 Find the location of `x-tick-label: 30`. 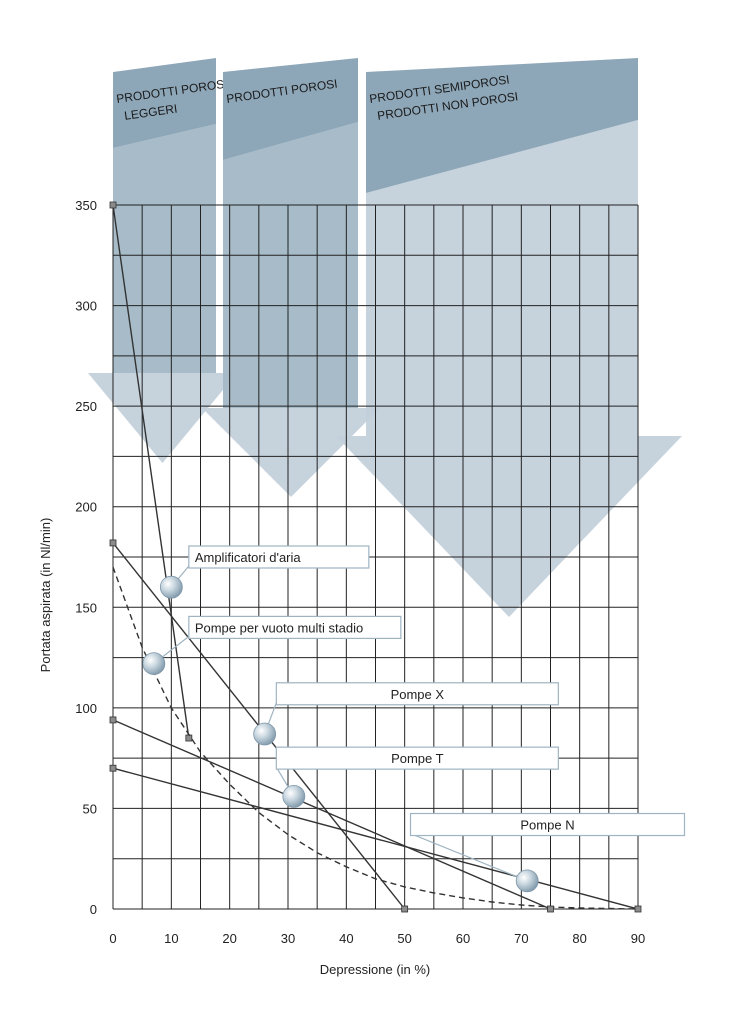

x-tick-label: 30 is located at coordinates (288, 938).